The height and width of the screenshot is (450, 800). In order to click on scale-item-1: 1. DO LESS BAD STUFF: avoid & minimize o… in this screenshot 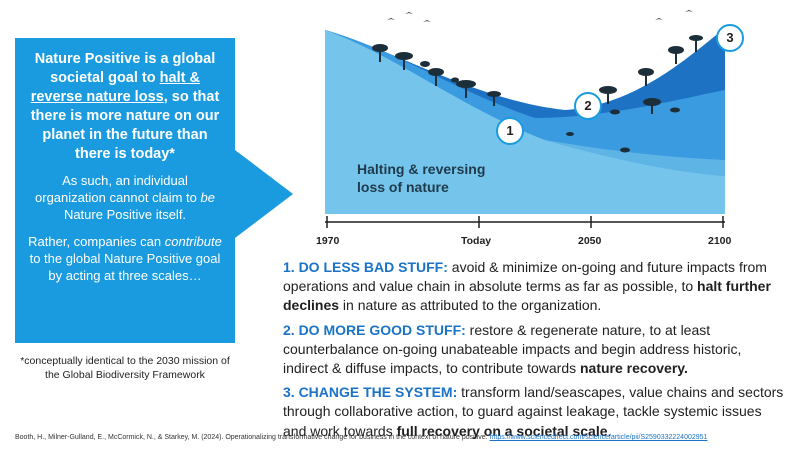, I will do `click(527, 286)`.